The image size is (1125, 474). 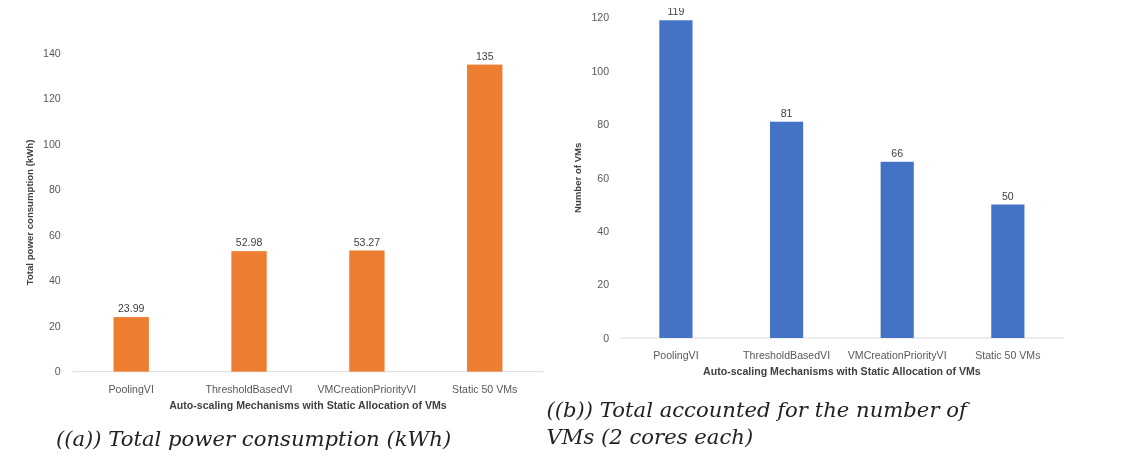 I want to click on y-tick-label: 140, so click(x=52, y=52).